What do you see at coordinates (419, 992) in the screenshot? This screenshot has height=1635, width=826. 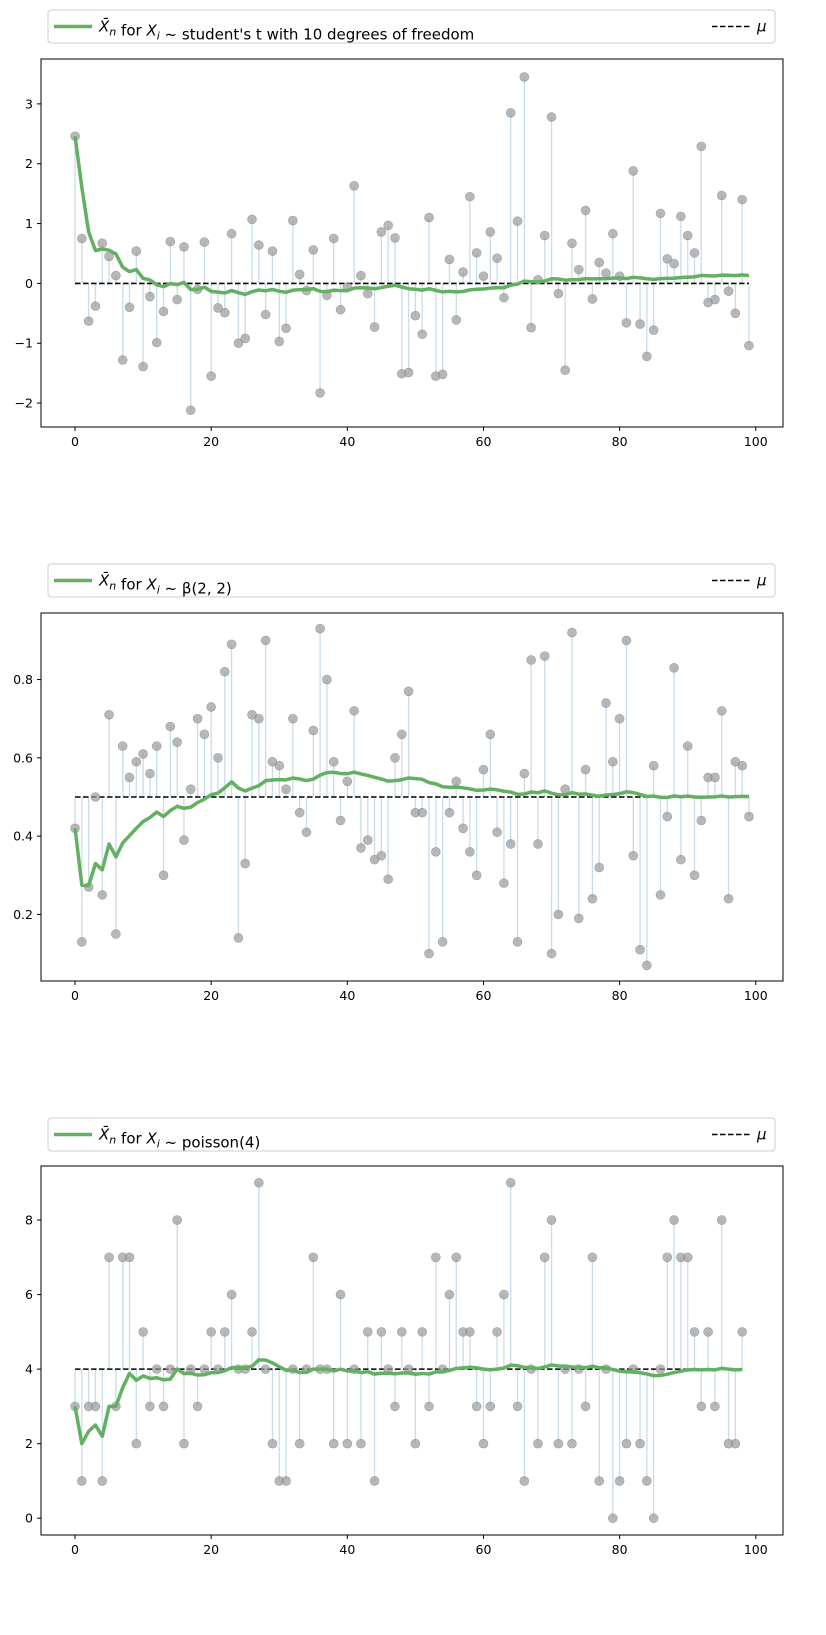 I see `x-axis: 0 20 40 60 80 100` at bounding box center [419, 992].